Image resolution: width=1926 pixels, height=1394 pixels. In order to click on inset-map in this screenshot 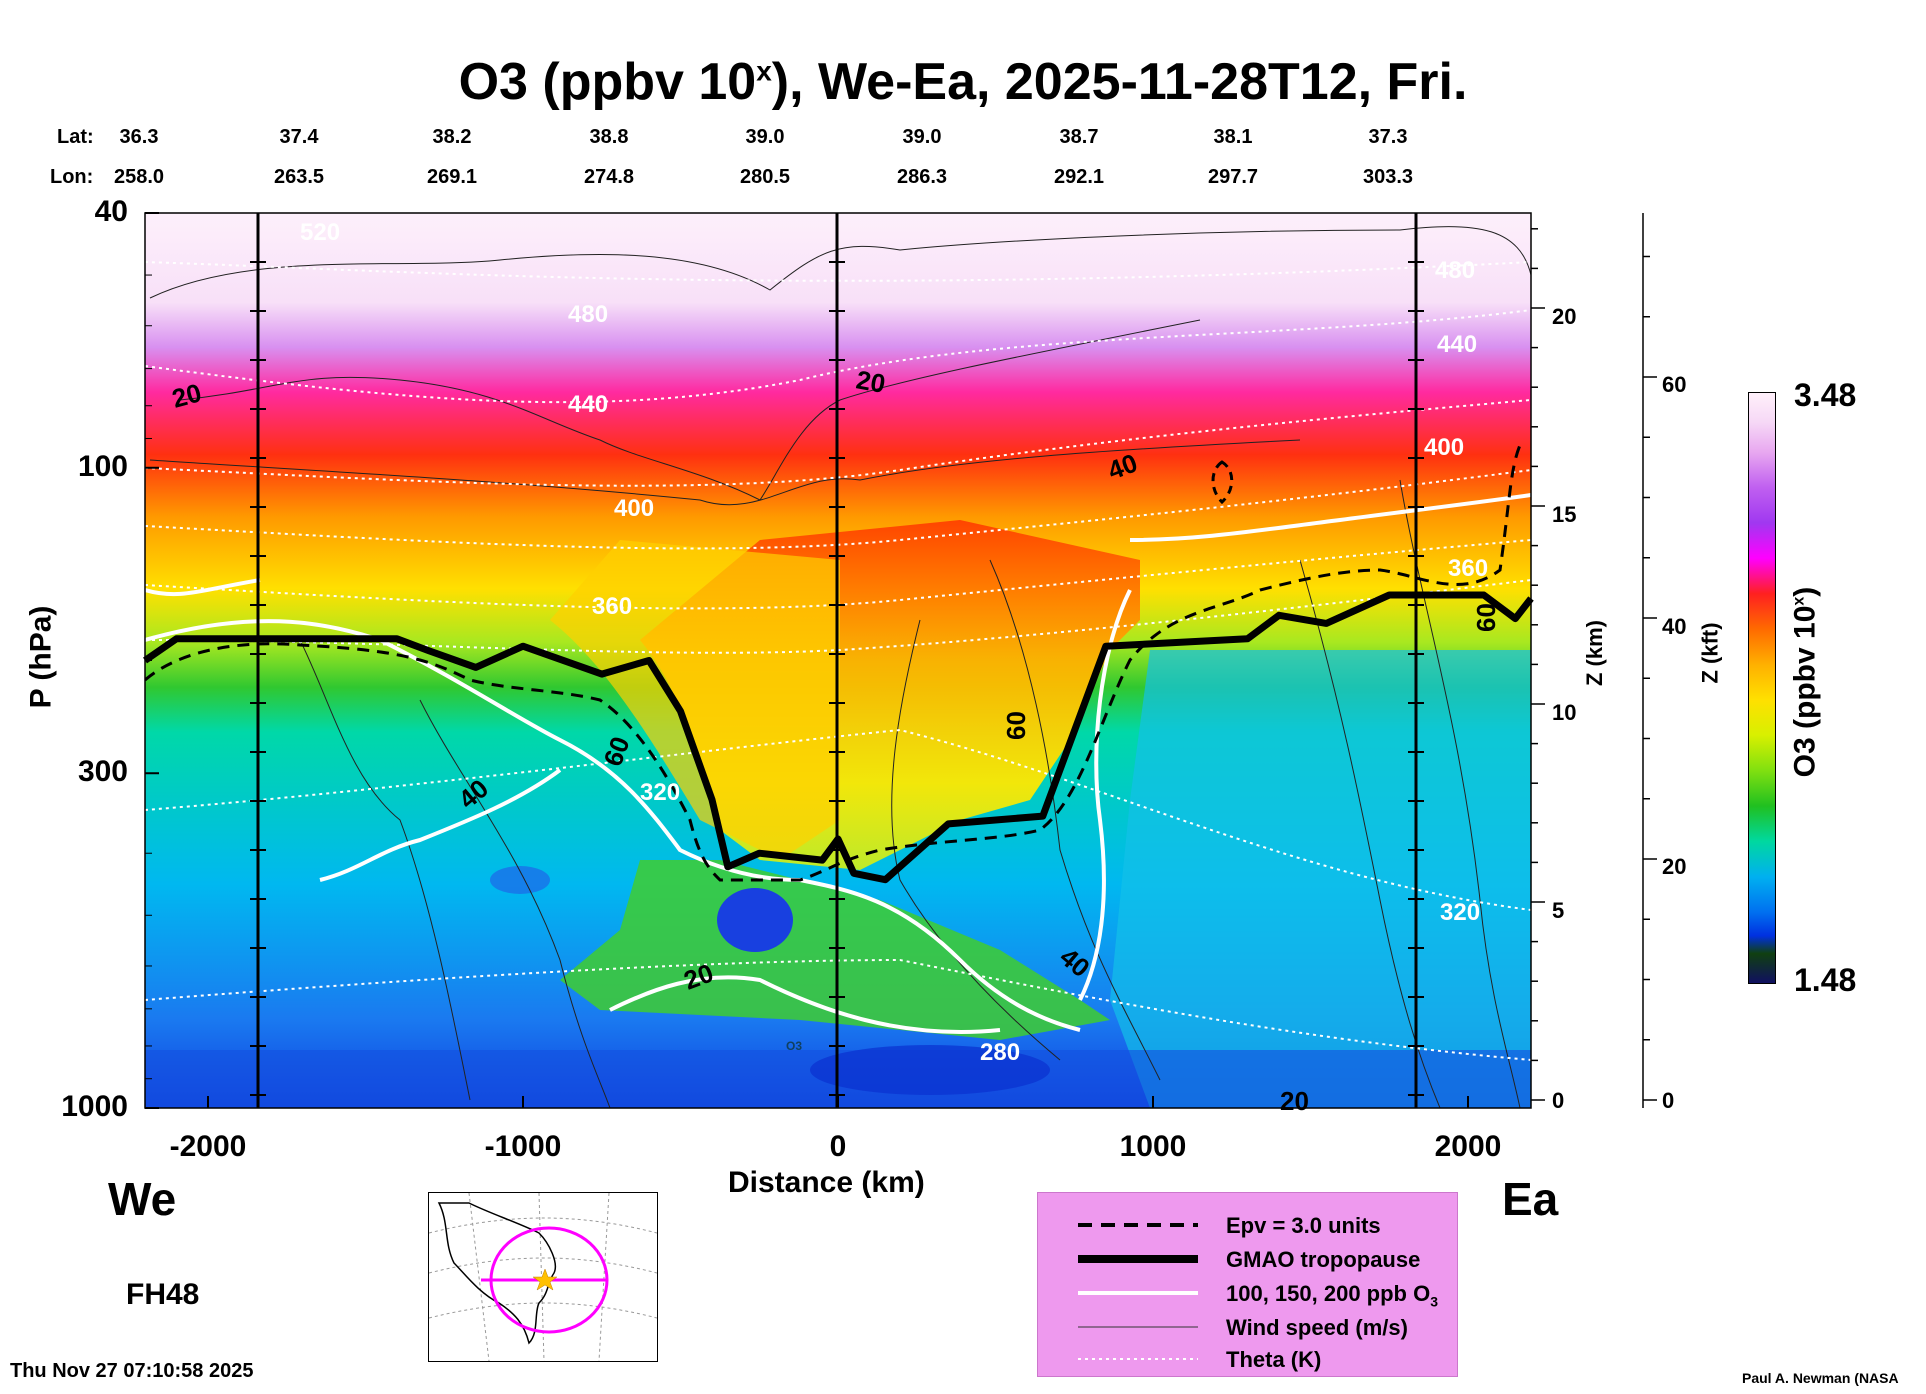, I will do `click(543, 1277)`.